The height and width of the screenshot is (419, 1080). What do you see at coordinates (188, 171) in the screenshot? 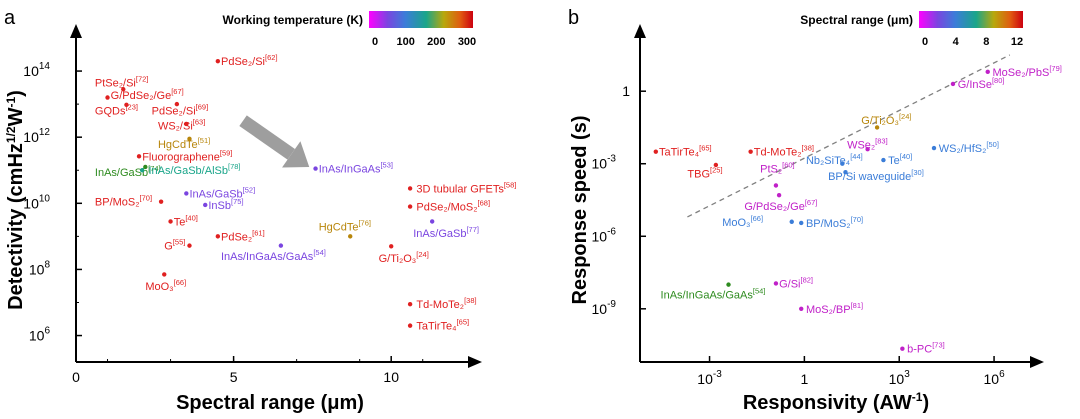
I see `data-label-name: InAs/GaSb/AlSb` at bounding box center [188, 171].